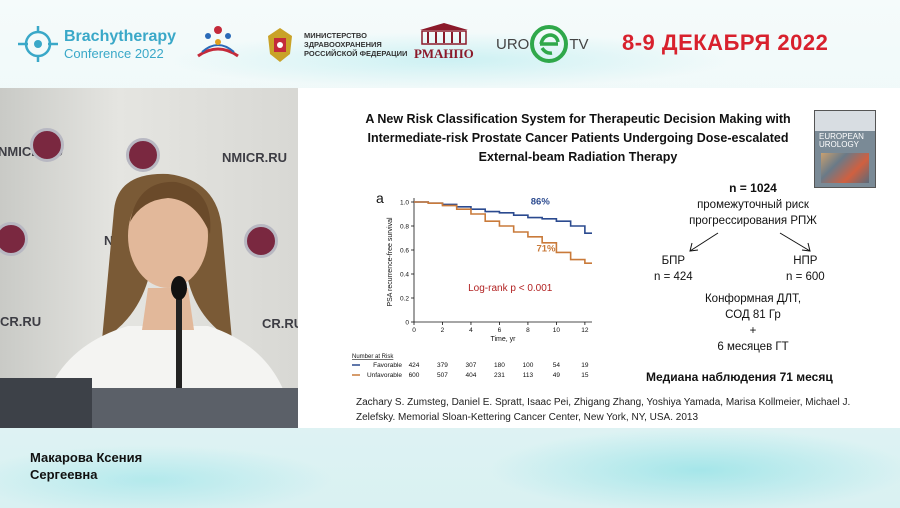 The width and height of the screenshot is (900, 508). I want to click on y-tick-label: 1.0, so click(404, 203).